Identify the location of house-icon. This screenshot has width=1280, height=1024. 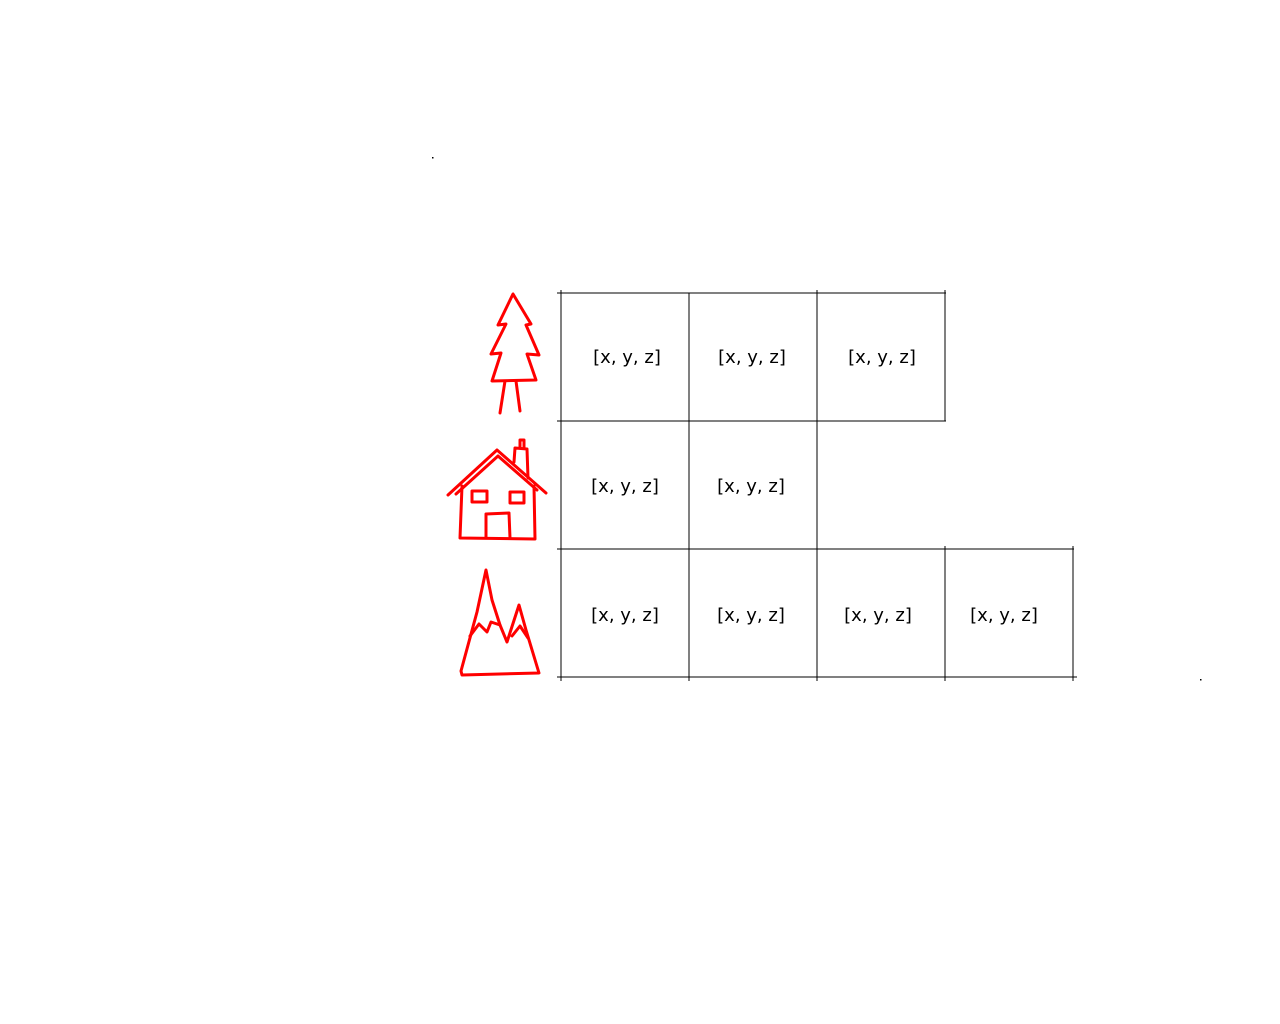
(497, 489).